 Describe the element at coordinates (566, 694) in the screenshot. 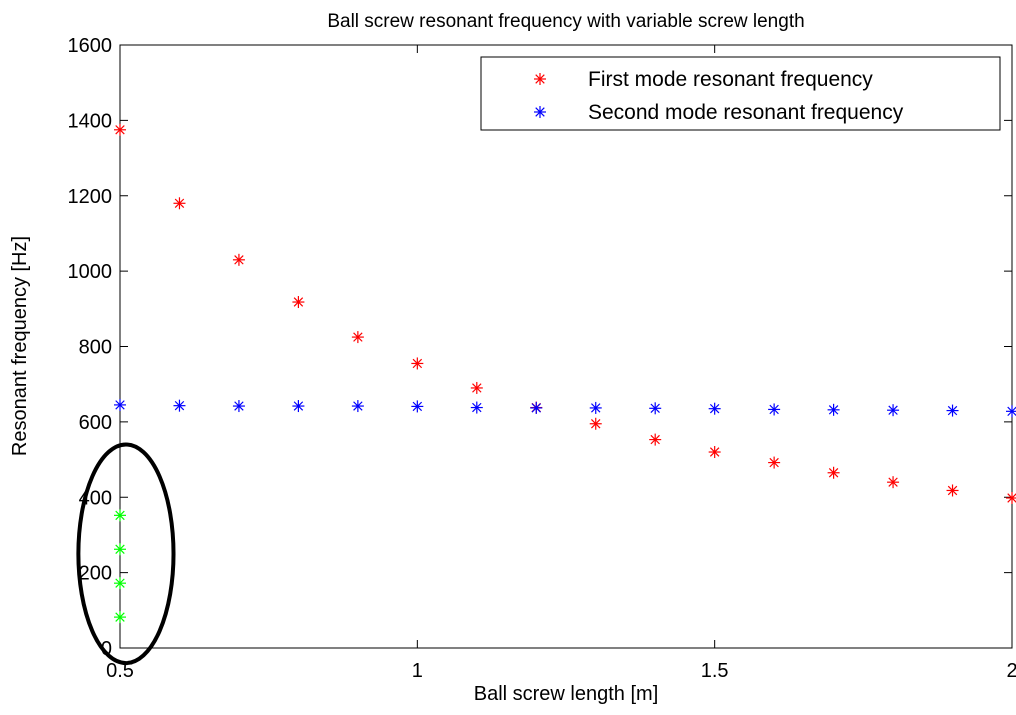

I see `x-axis-label: Ball screw length [m]` at that location.